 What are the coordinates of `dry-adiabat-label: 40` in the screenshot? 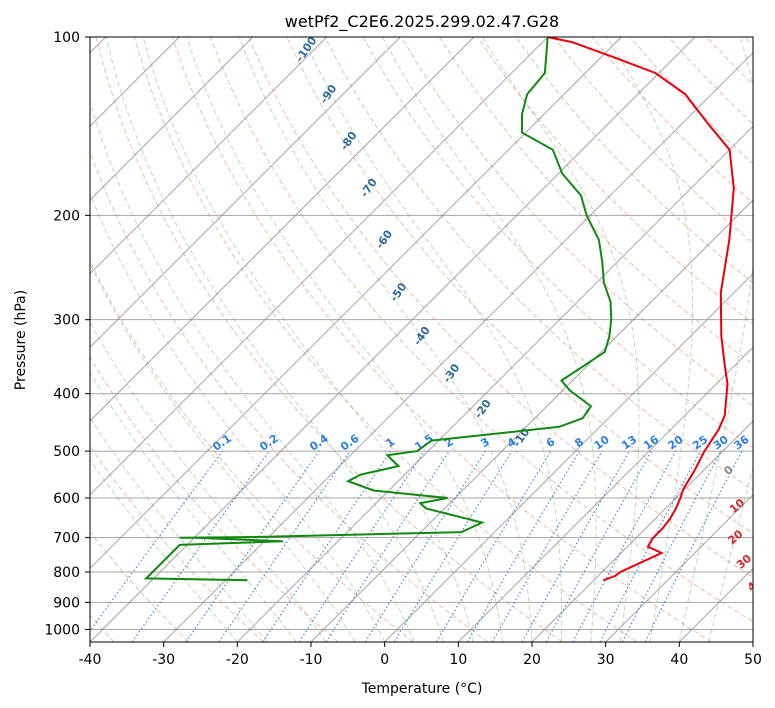 It's located at (755, 584).